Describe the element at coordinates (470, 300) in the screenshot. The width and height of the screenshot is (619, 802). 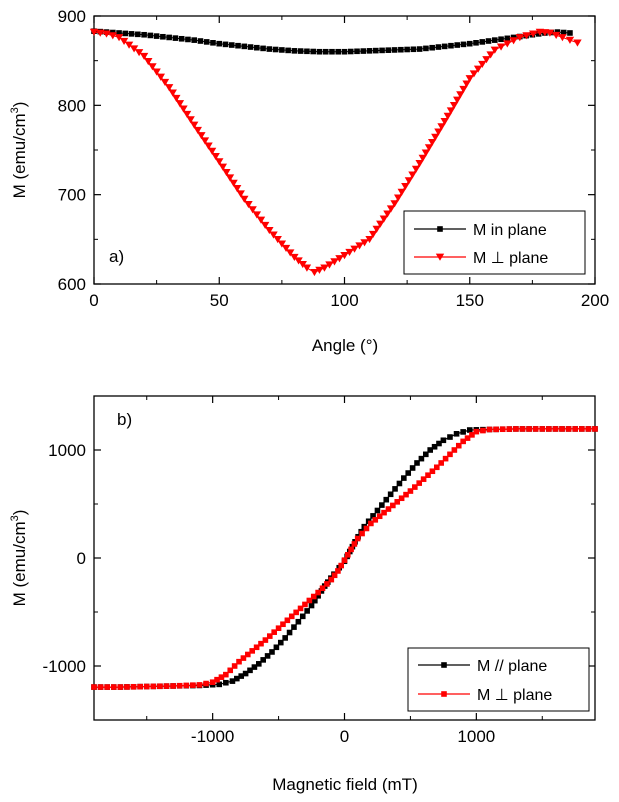
I see `panel-a-x-tick-label: 150` at that location.